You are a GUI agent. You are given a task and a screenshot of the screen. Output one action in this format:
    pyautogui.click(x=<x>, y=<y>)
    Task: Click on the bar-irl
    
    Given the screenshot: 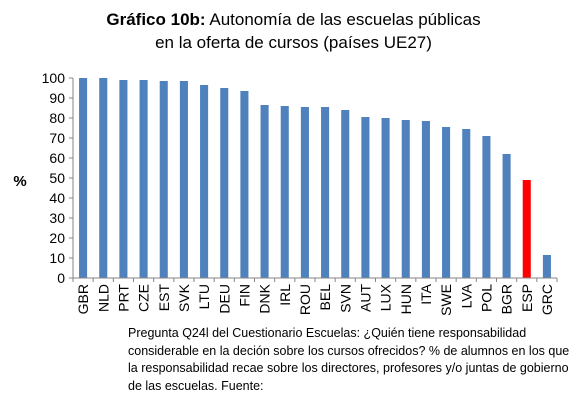 What is the action you would take?
    pyautogui.click(x=284, y=192)
    